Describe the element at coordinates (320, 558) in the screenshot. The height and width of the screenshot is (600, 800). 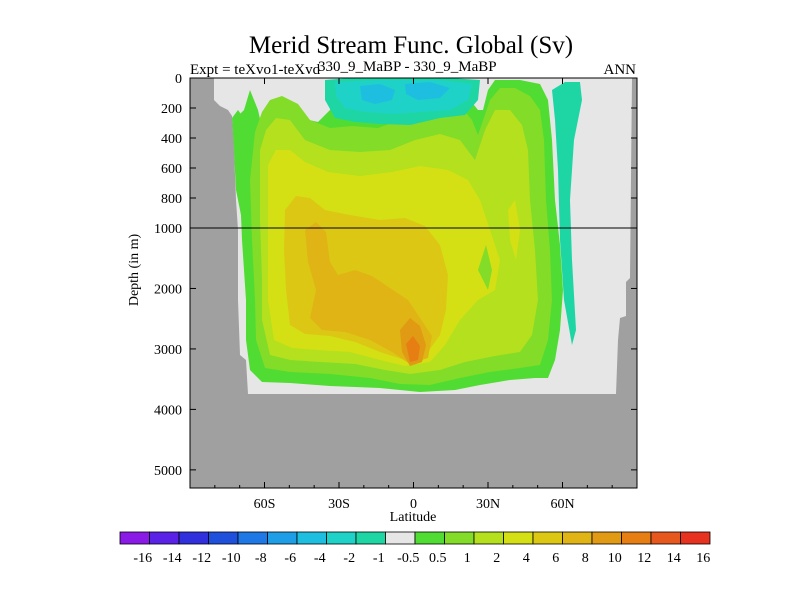
I see `colorbar-label: -4` at that location.